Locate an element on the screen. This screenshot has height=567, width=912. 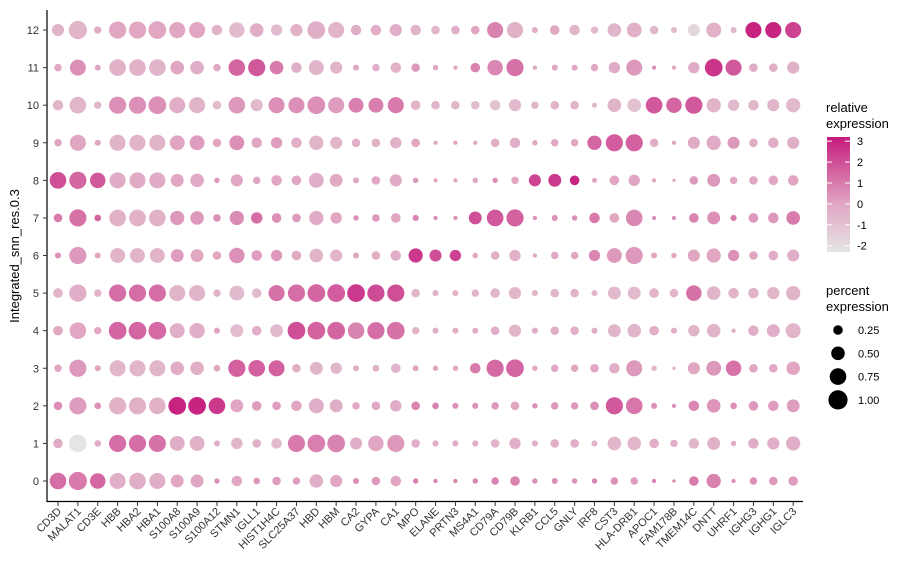
color-tick-label: 1 is located at coordinates (860, 184).